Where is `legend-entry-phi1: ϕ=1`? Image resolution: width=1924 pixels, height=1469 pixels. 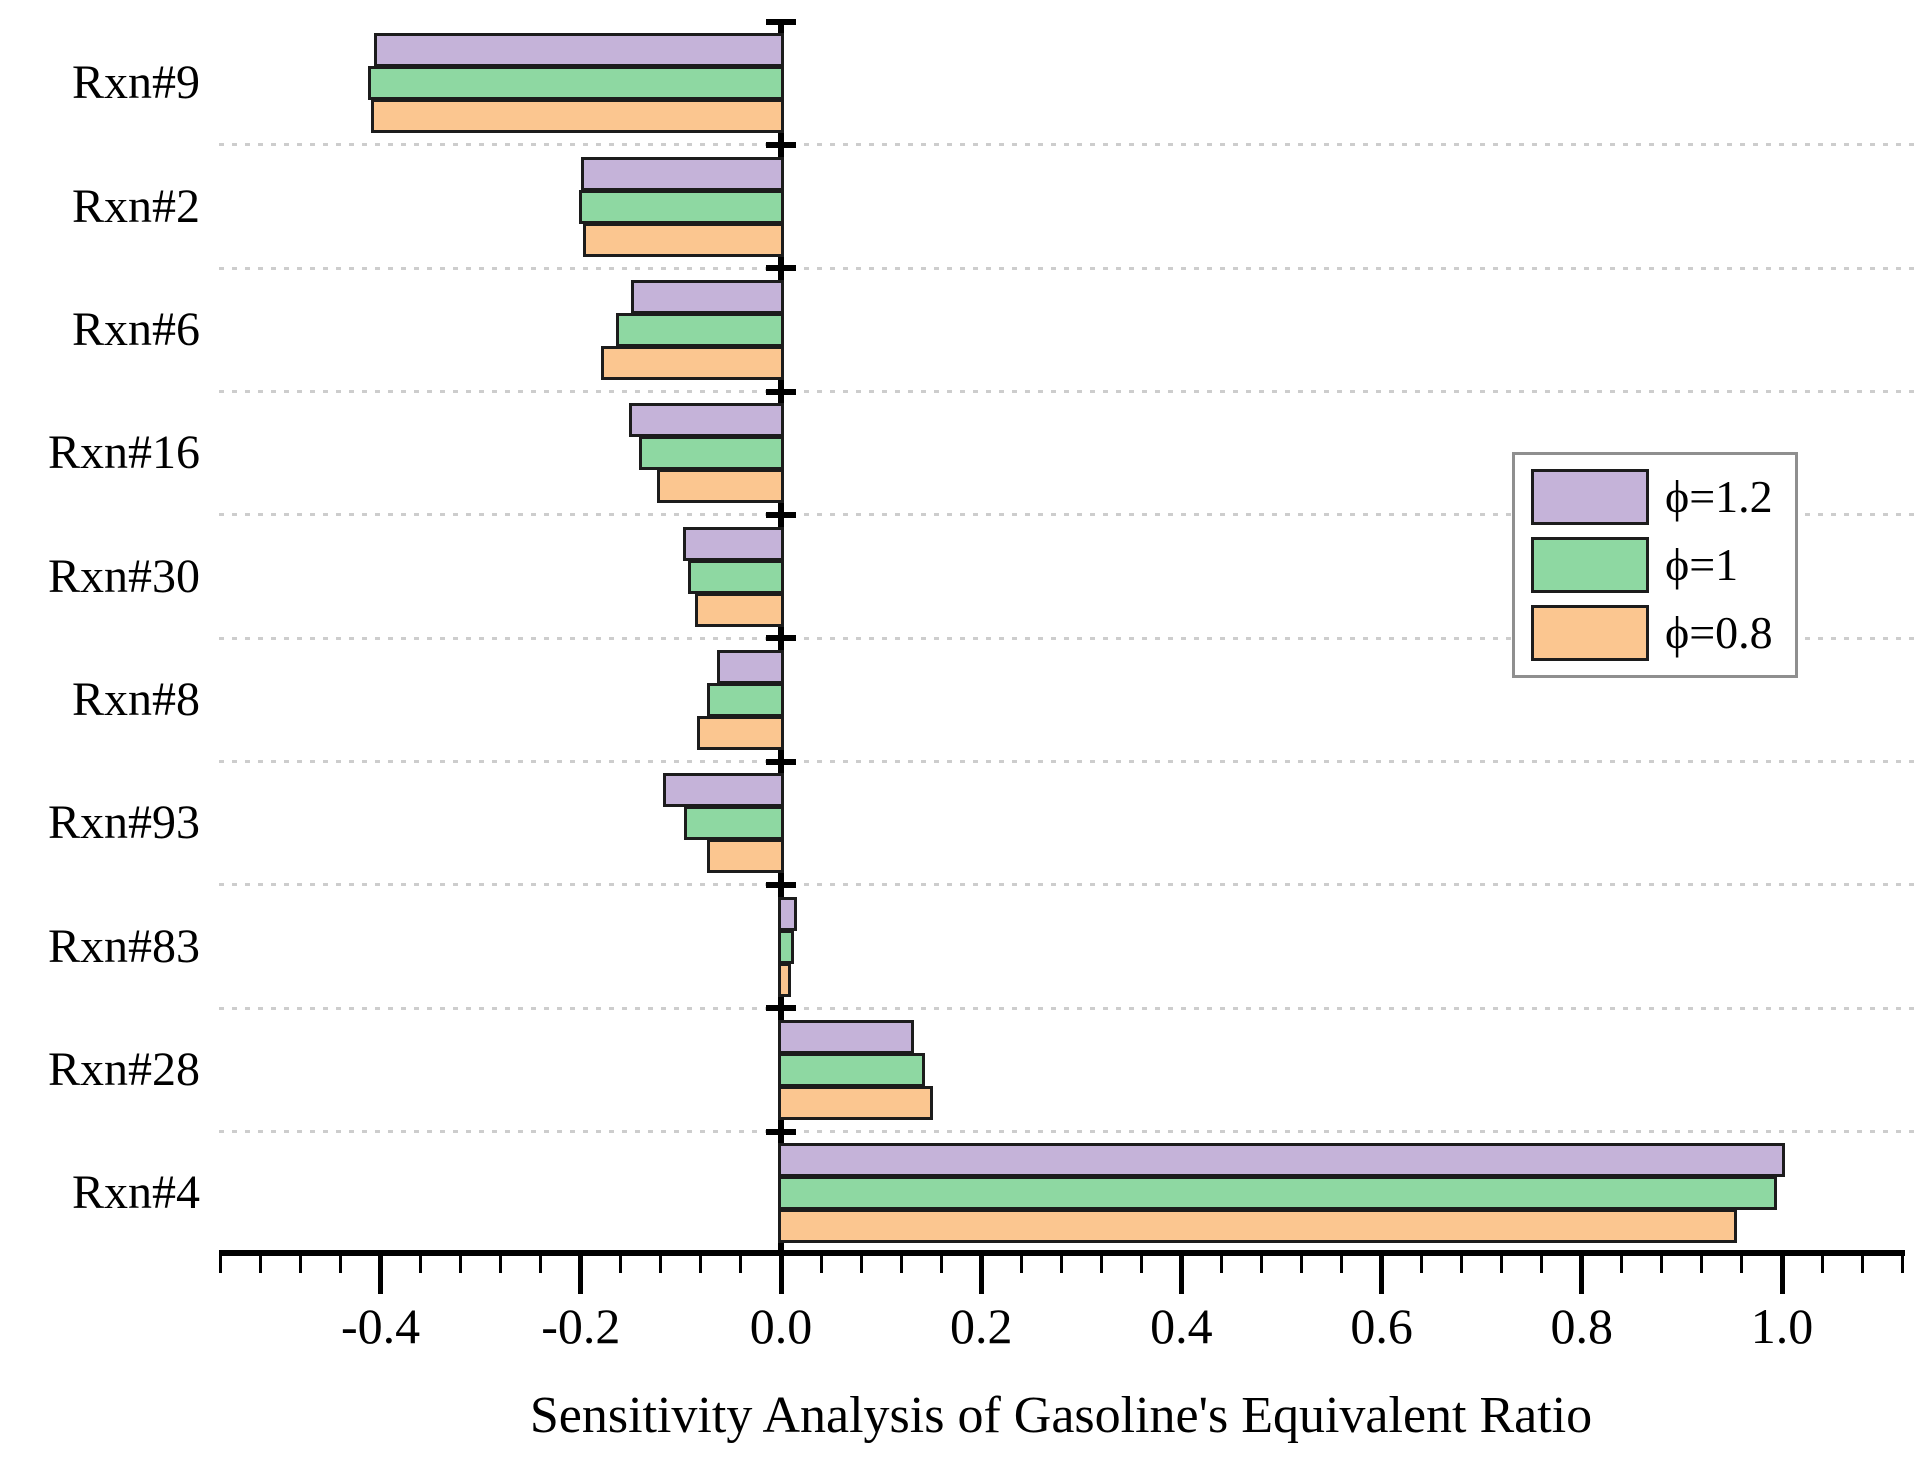
legend-entry-phi1: ϕ=1 is located at coordinates (1656, 565).